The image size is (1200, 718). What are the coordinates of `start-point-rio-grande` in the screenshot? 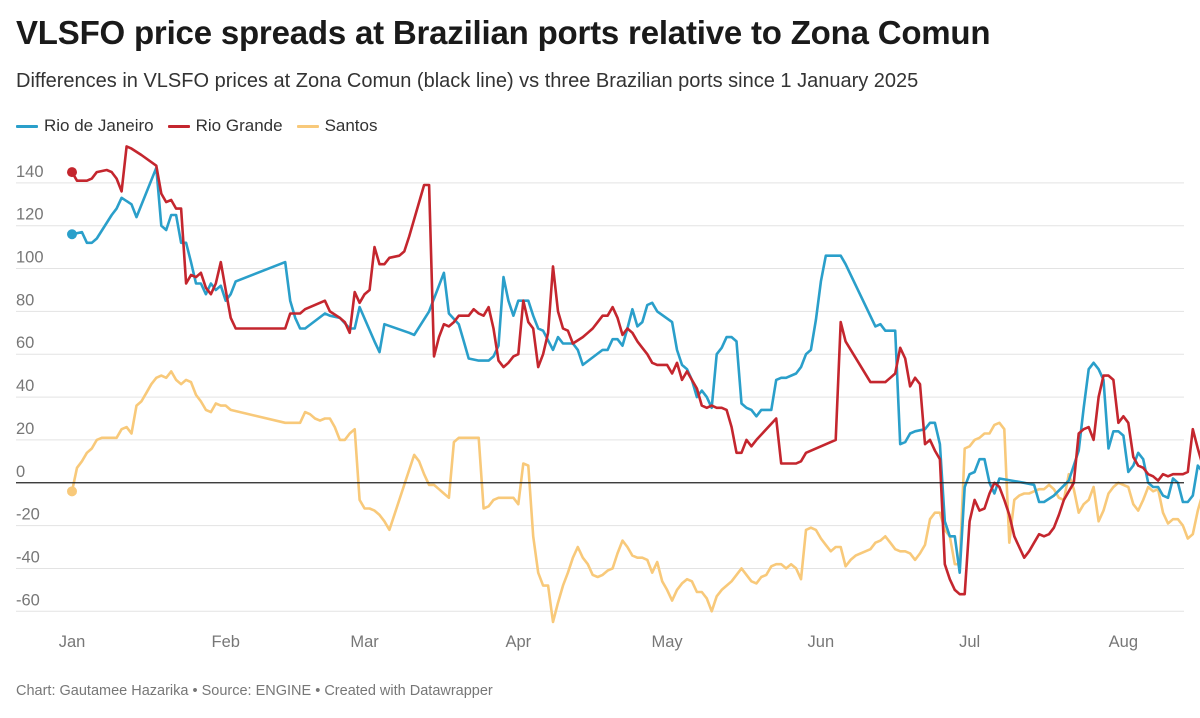 It's located at (72, 172).